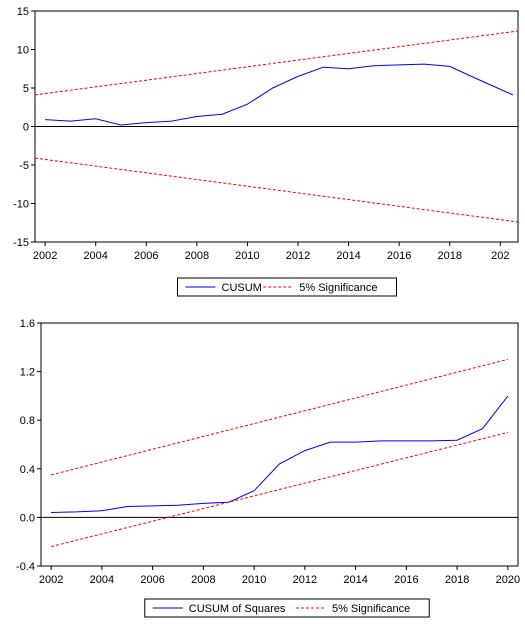 This screenshot has height=624, width=525. I want to click on y-tick-label: 1.2, so click(27, 373).